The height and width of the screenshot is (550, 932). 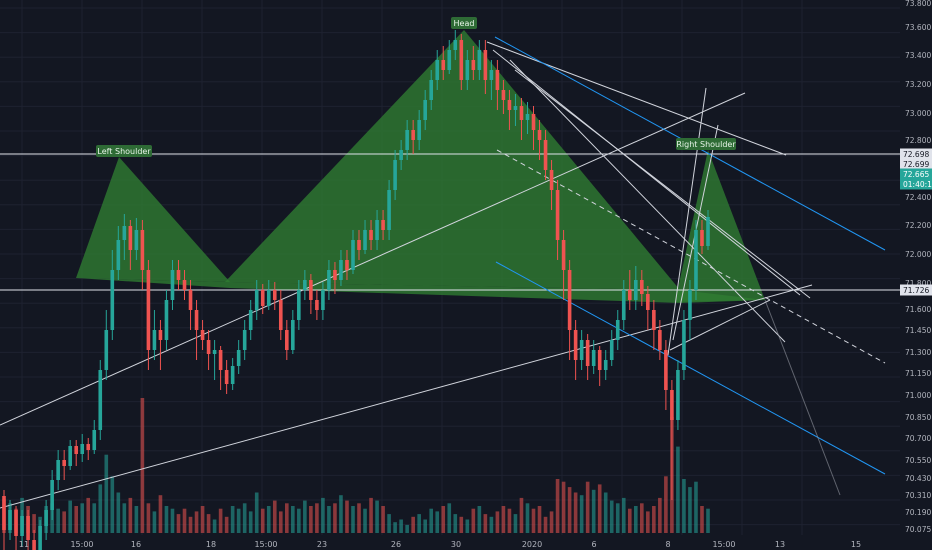 I want to click on price-tick-label: 73.200, so click(x=918, y=84).